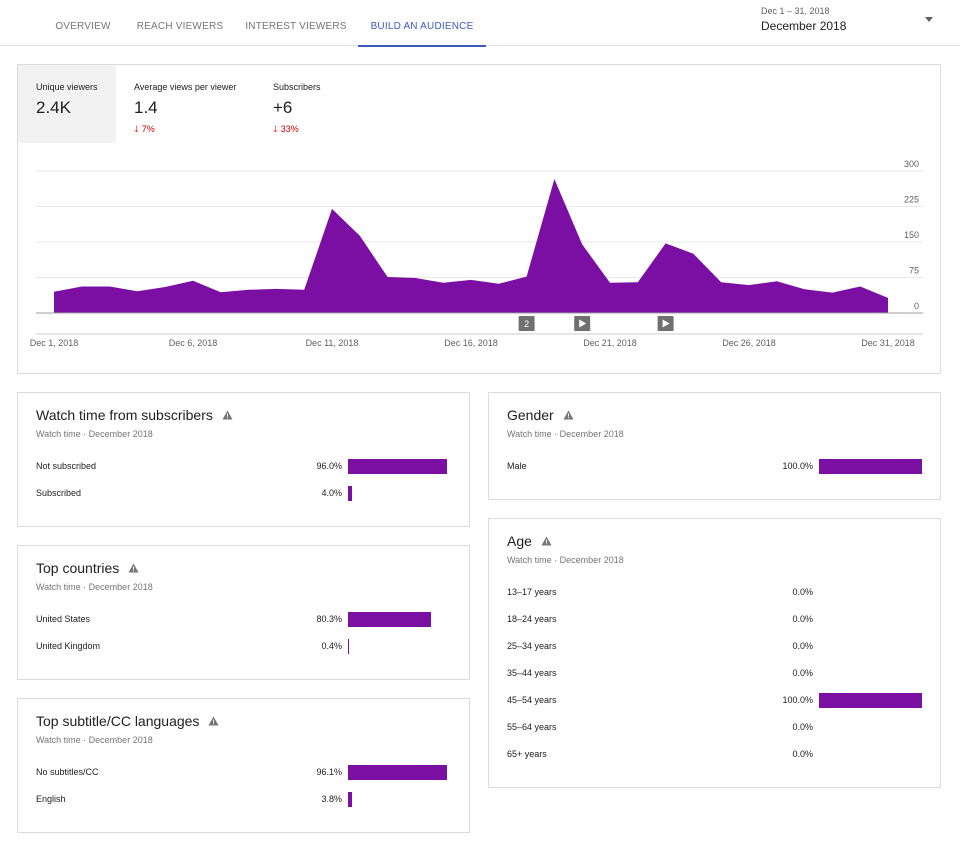  What do you see at coordinates (332, 343) in the screenshot?
I see `x-tick-label: Dec 11, 2018` at bounding box center [332, 343].